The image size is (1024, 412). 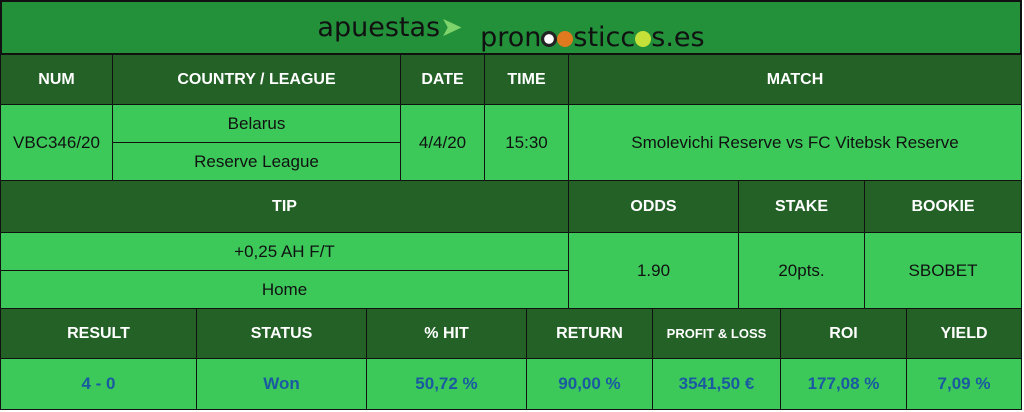 I want to click on site-logo: apuestas➤ pron sticc s.es, so click(x=511, y=32).